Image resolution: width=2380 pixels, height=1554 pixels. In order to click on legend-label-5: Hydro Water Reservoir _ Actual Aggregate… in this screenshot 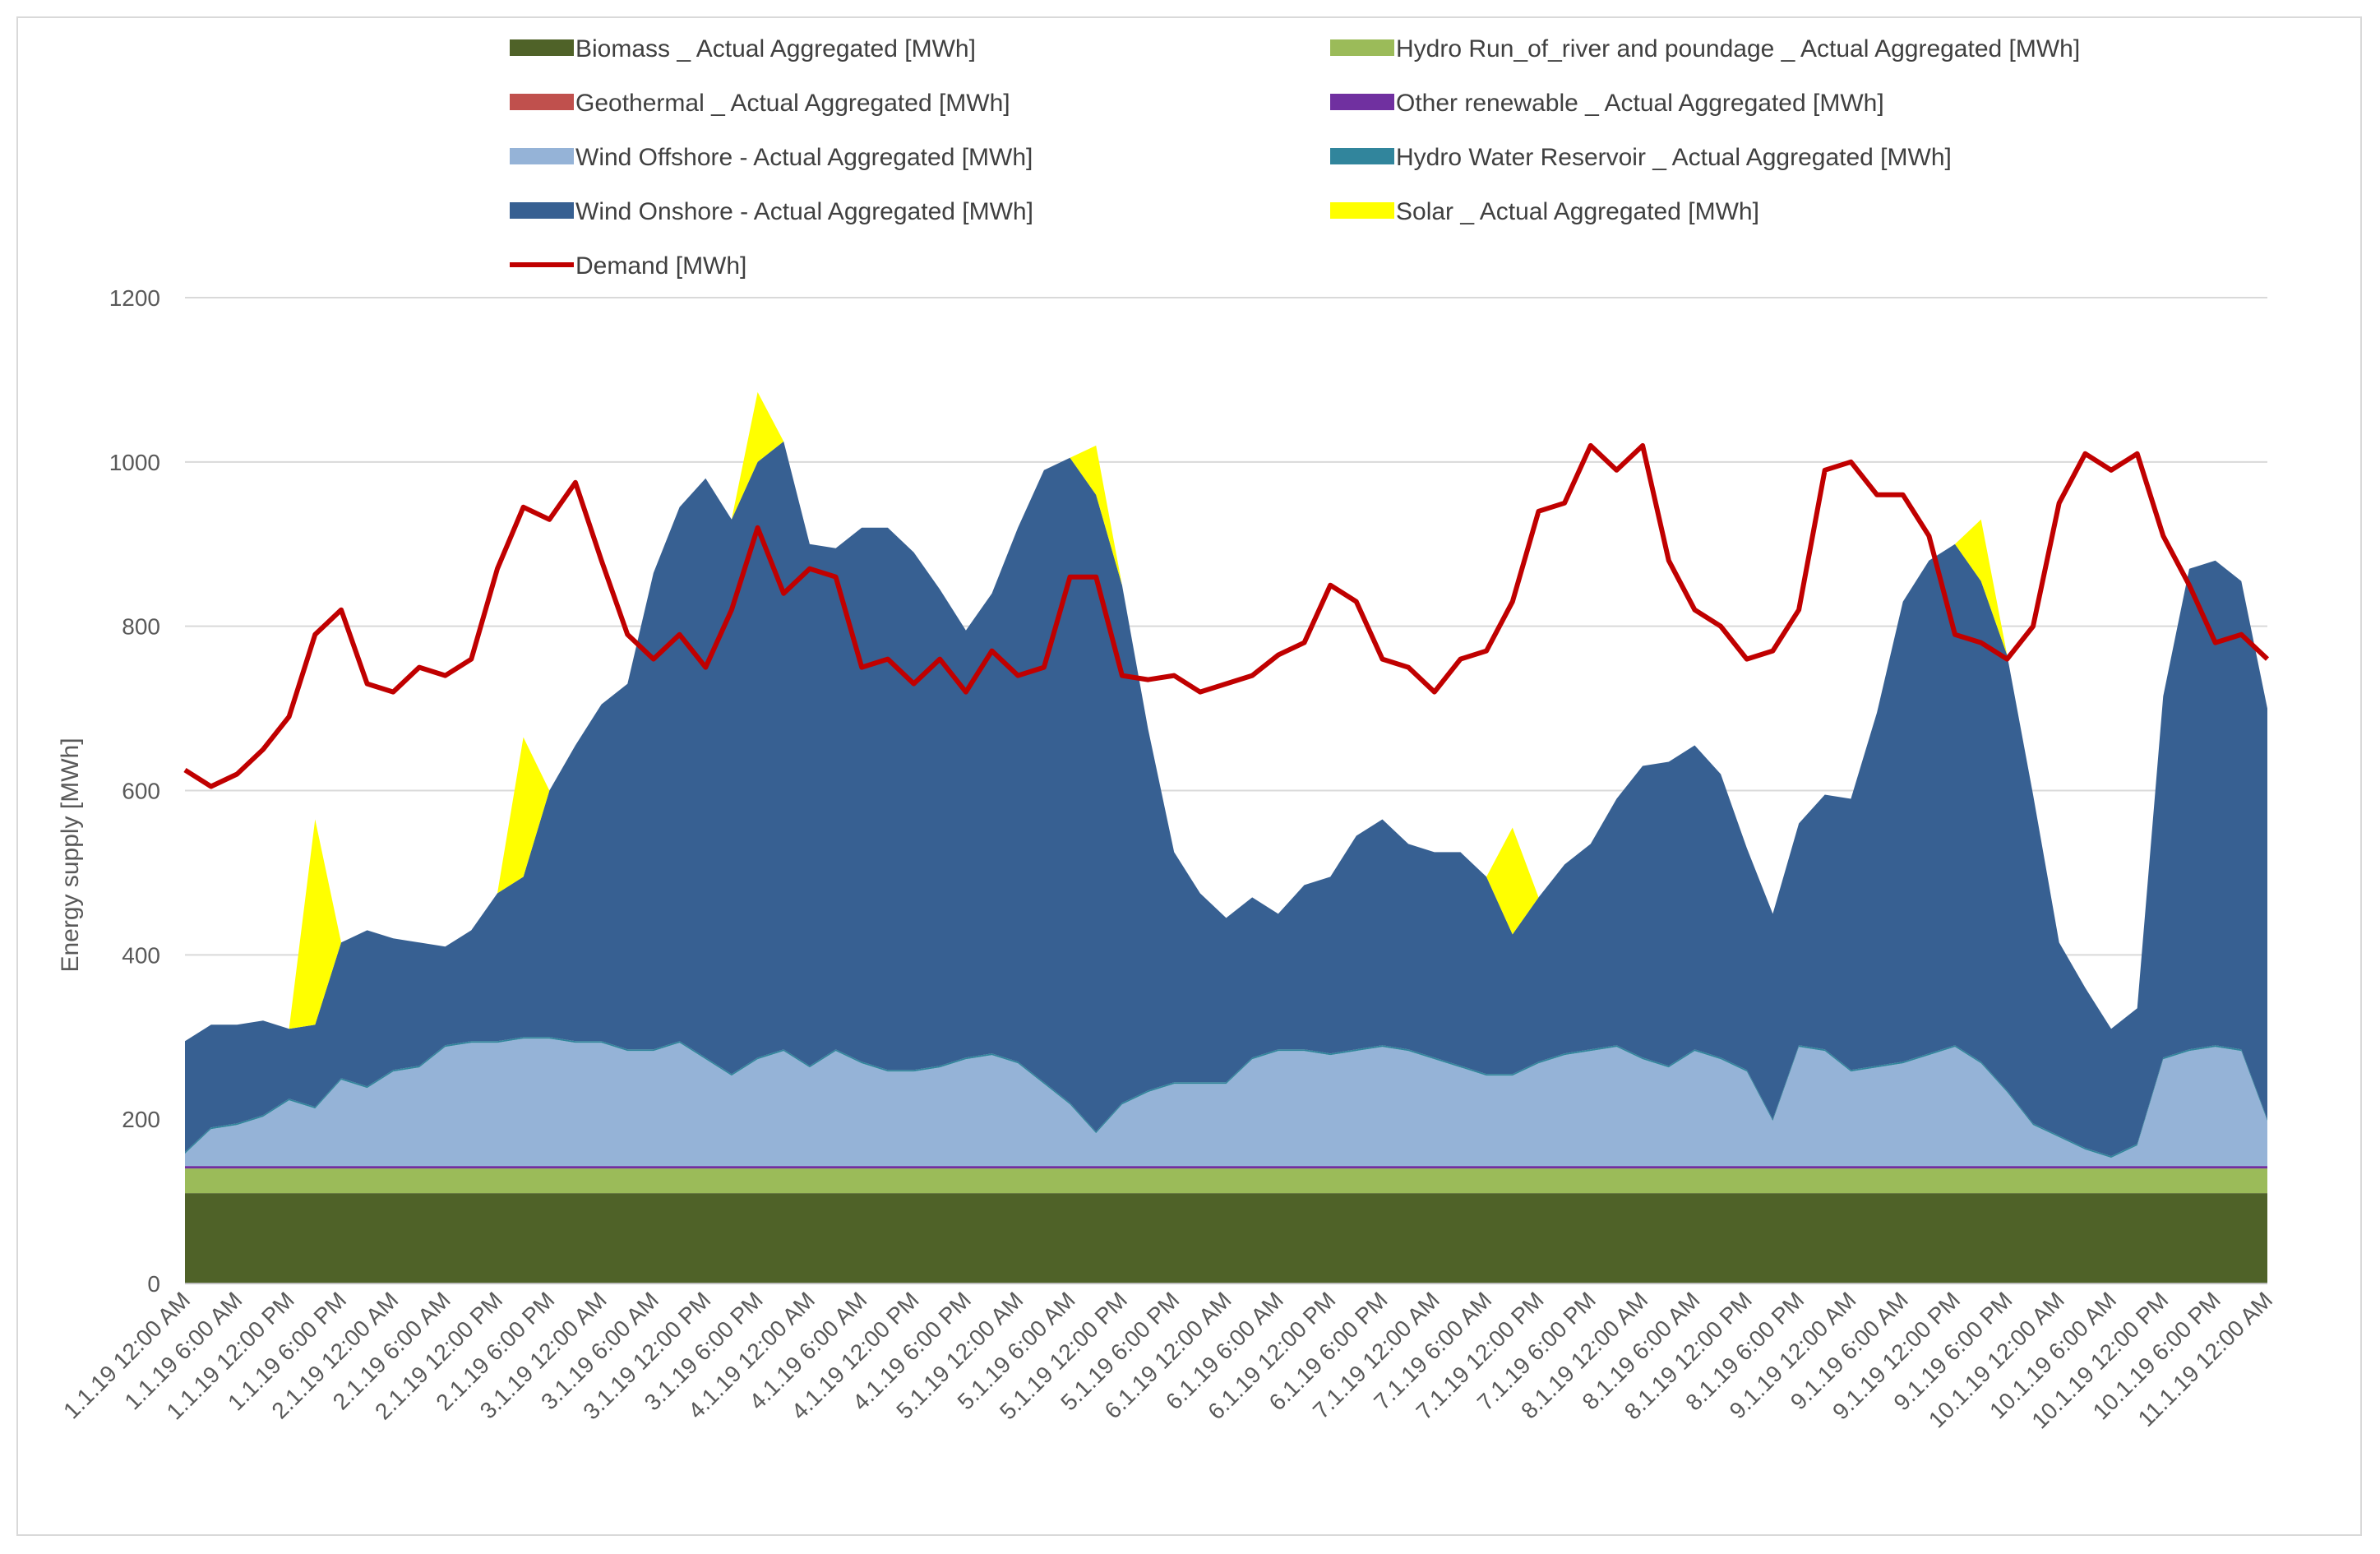, I will do `click(1674, 157)`.